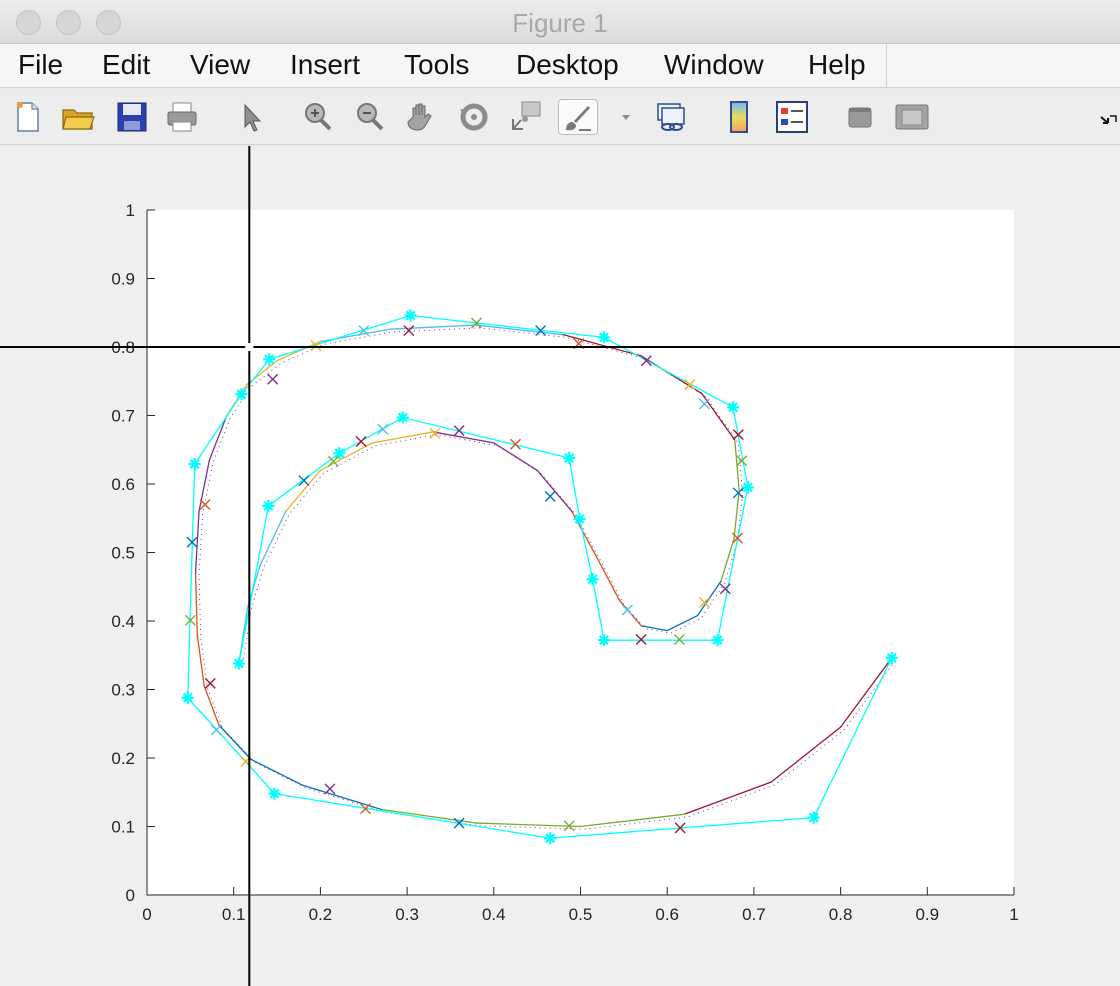 The width and height of the screenshot is (1120, 986). Describe the element at coordinates (318, 117) in the screenshot. I see `zoom-in-icon` at that location.